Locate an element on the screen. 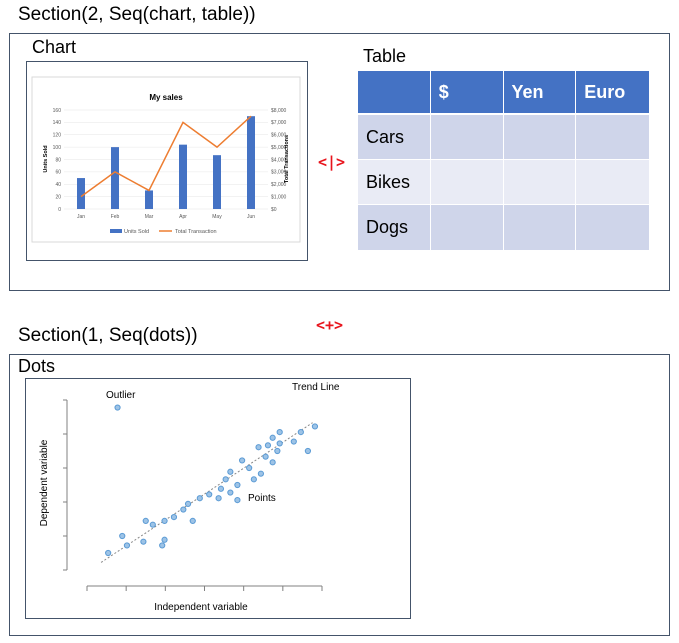 This screenshot has width=679, height=643. sales-y-tick: 80 is located at coordinates (58, 160).